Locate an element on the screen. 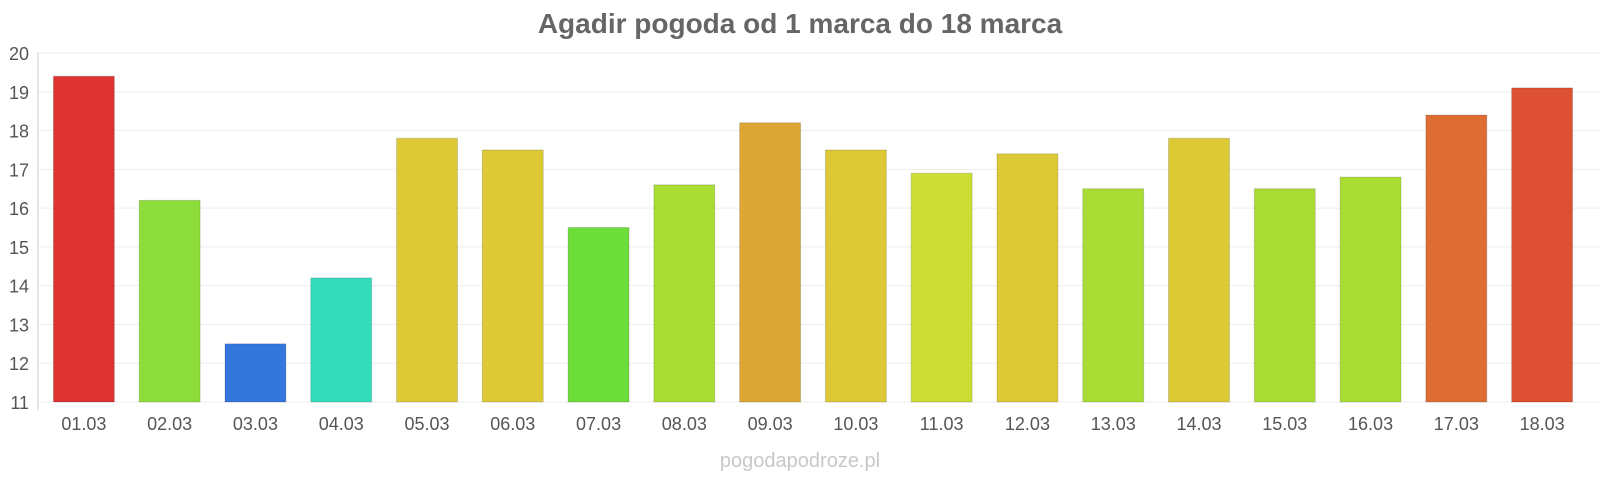 This screenshot has width=1600, height=480. x-tick-label: 10.03 is located at coordinates (855, 424).